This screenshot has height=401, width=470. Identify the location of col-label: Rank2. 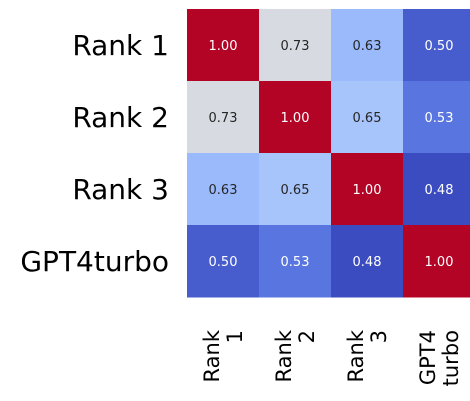
(295, 355).